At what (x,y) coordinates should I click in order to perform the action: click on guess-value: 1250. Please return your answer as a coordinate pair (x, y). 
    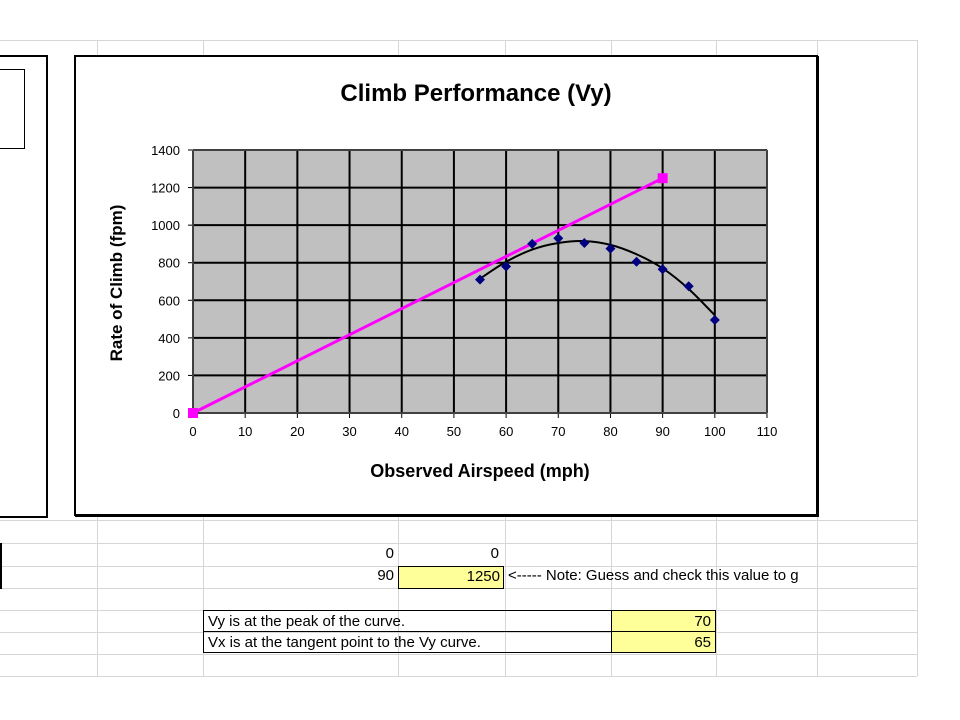
    Looking at the image, I should click on (483, 576).